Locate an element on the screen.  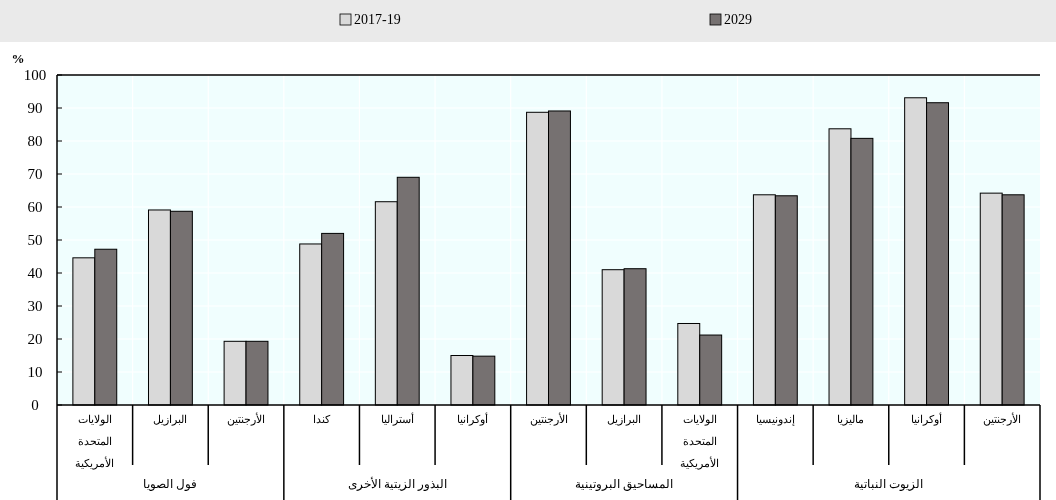
y-tick-label: 100 is located at coordinates (35, 75).